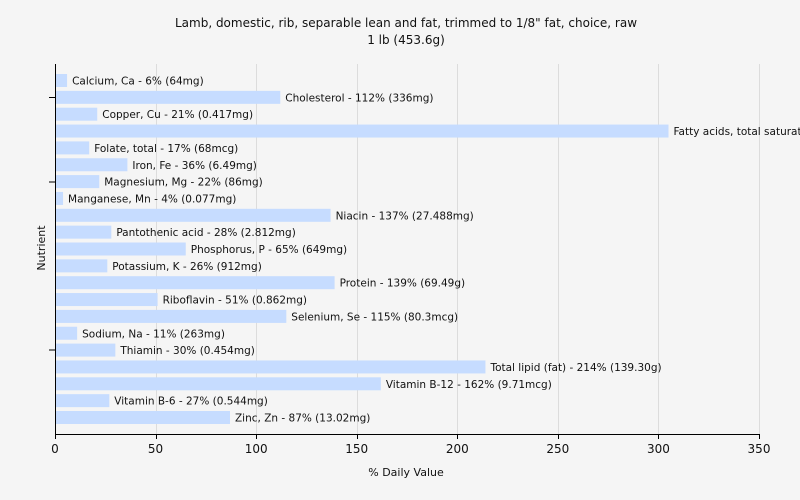 The height and width of the screenshot is (500, 800). What do you see at coordinates (269, 250) in the screenshot?
I see `data-label: Phosphorus, P - 65% (649mg)` at bounding box center [269, 250].